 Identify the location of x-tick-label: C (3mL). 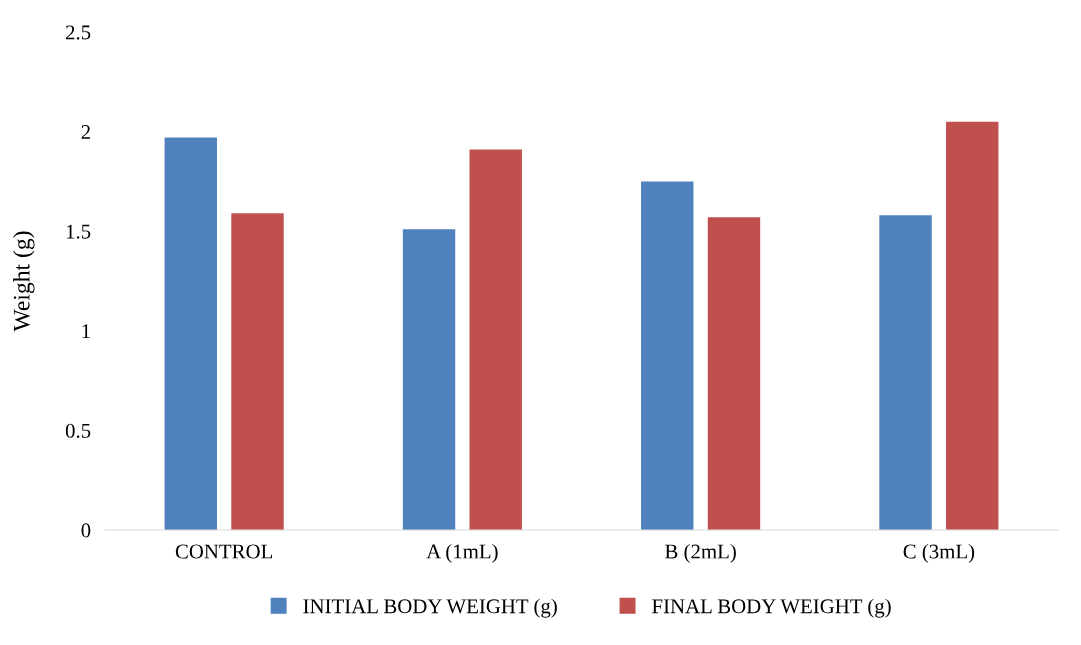
(939, 553).